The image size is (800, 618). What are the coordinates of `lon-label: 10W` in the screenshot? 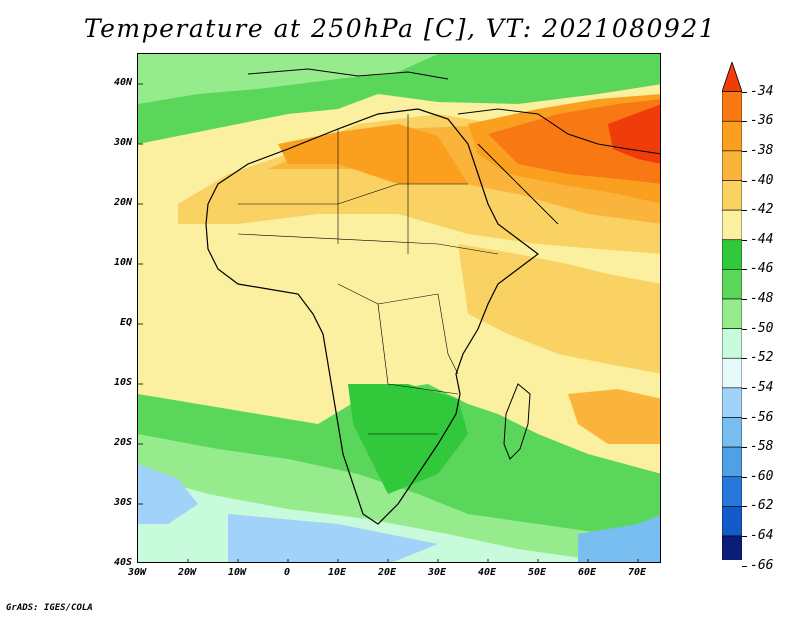 It's located at (237, 572).